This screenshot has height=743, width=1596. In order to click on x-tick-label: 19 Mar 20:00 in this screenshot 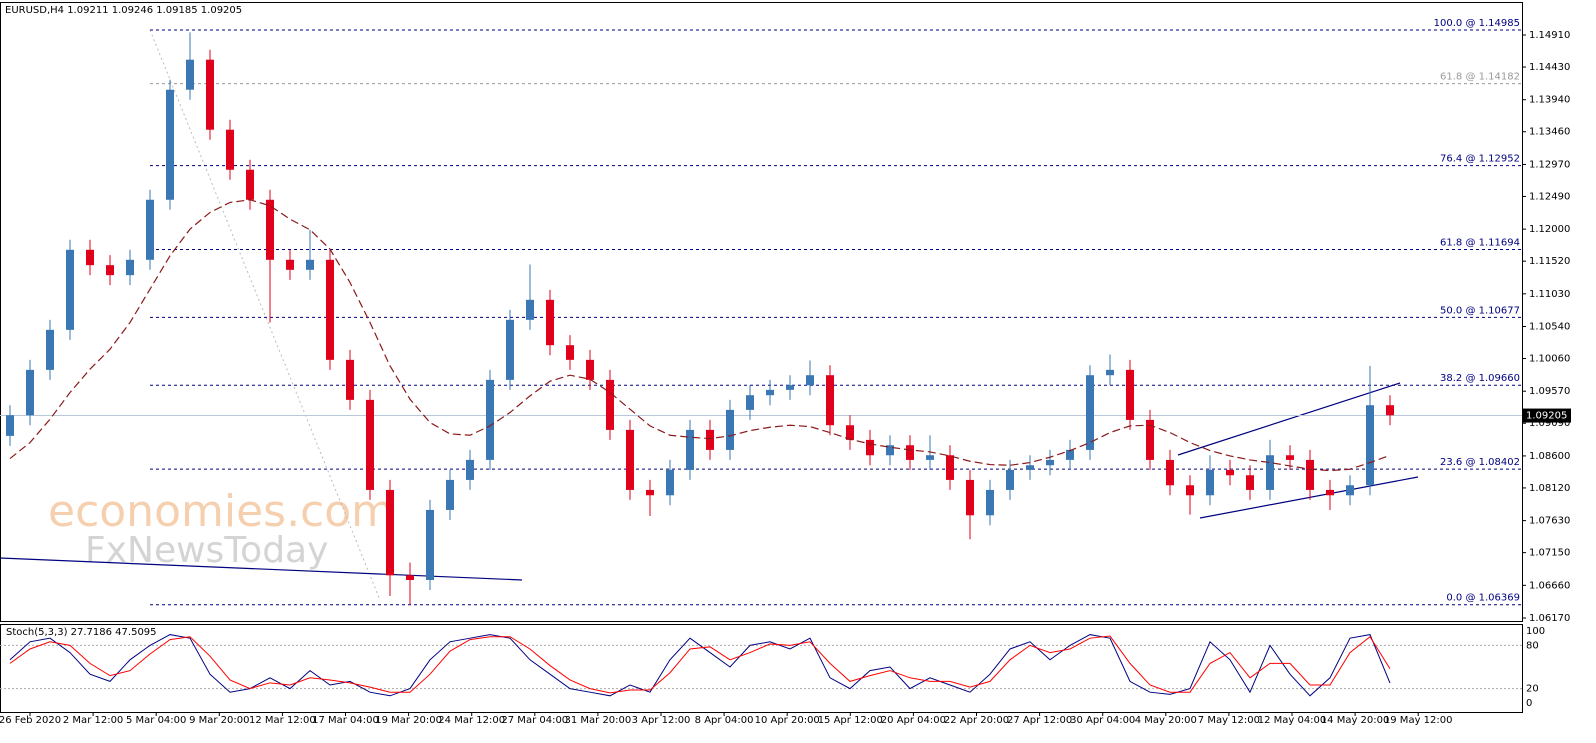, I will do `click(408, 720)`.